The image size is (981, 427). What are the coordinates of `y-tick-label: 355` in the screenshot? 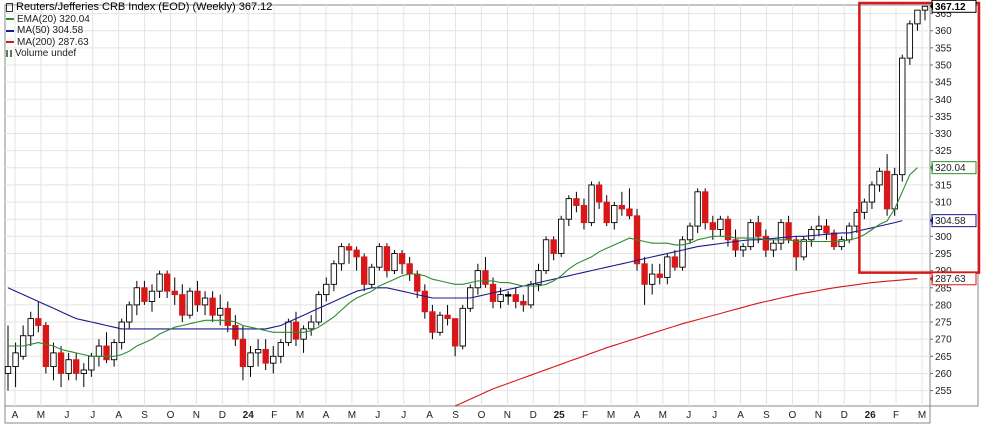 It's located at (943, 48).